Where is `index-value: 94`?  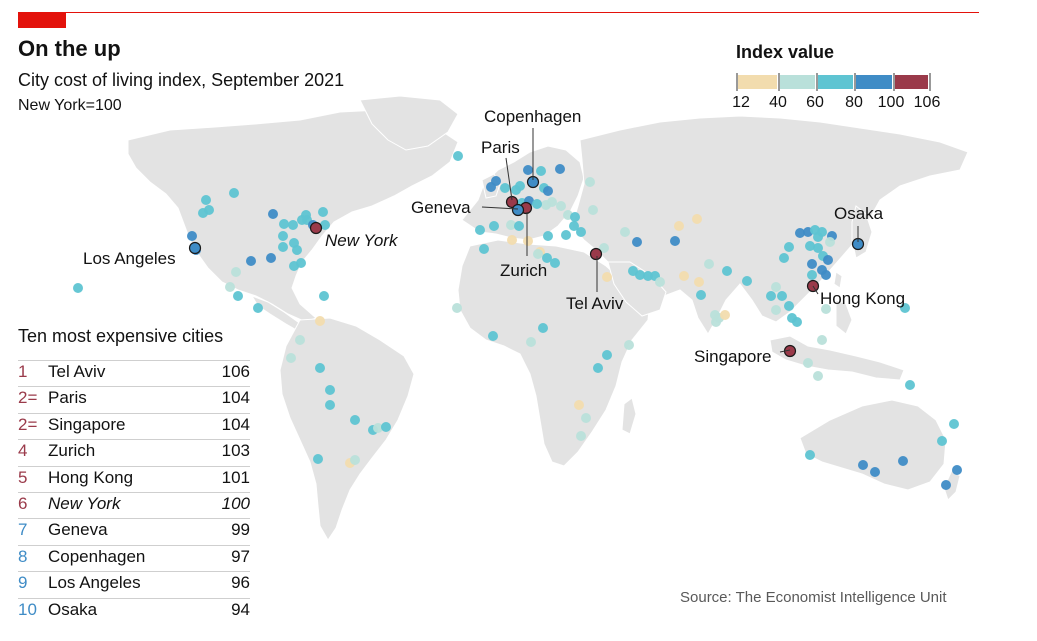 index-value: 94 is located at coordinates (240, 609).